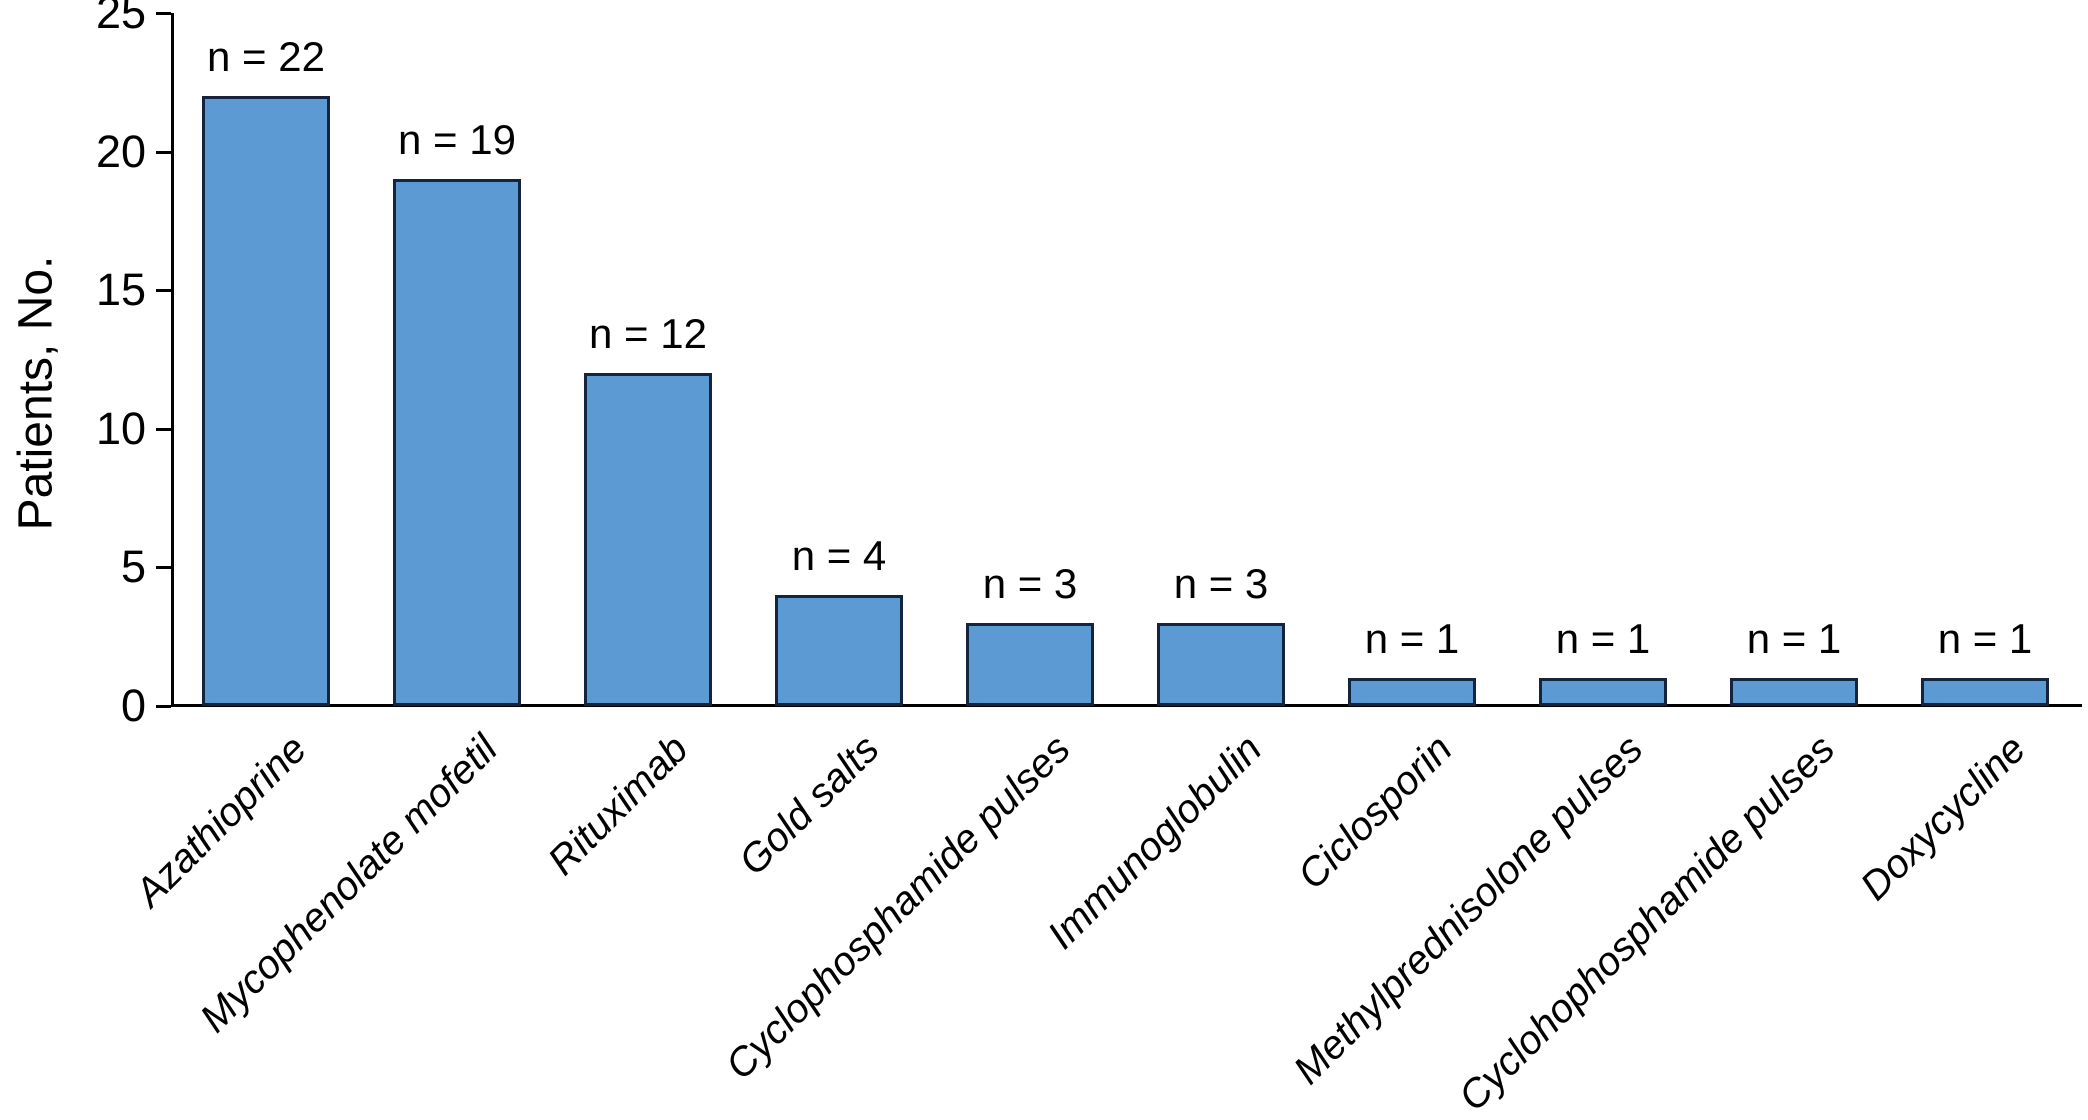 This screenshot has width=2088, height=1120. I want to click on y-tick-label: 25, so click(120, 19).